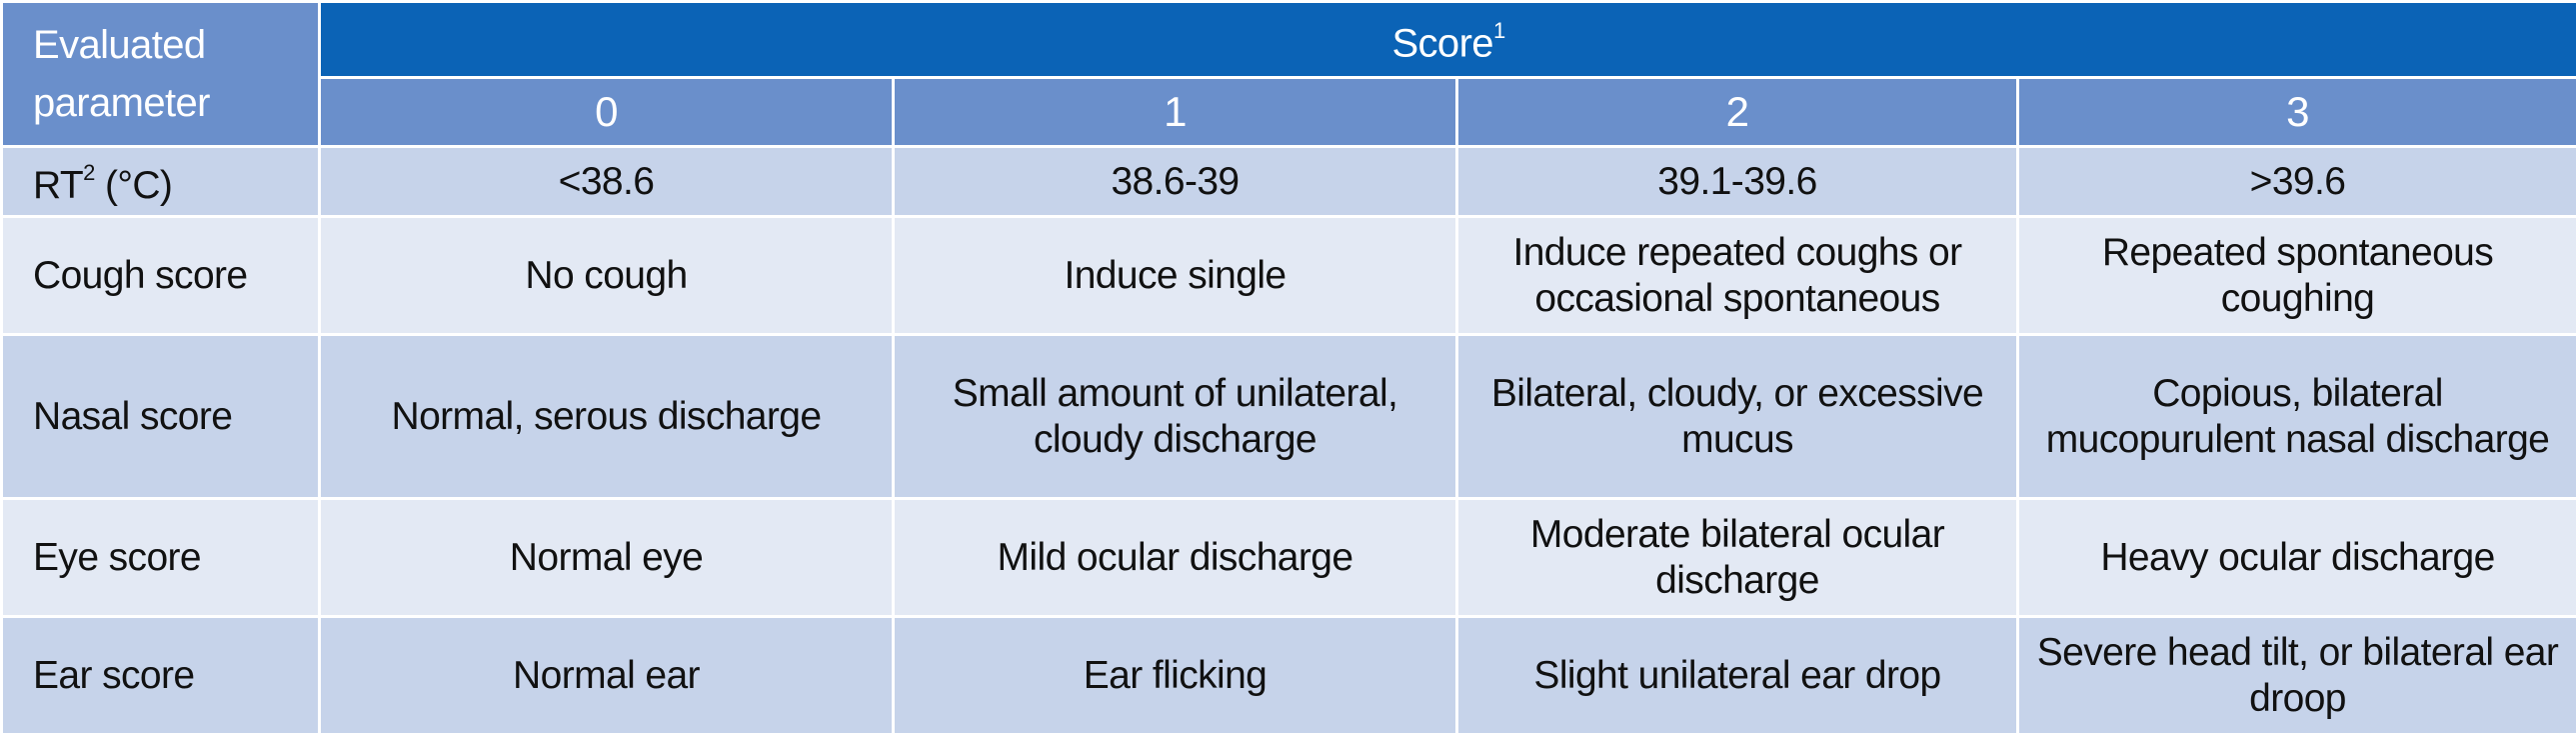 The image size is (2576, 736). What do you see at coordinates (607, 112) in the screenshot?
I see `score-column-0-header: 0` at bounding box center [607, 112].